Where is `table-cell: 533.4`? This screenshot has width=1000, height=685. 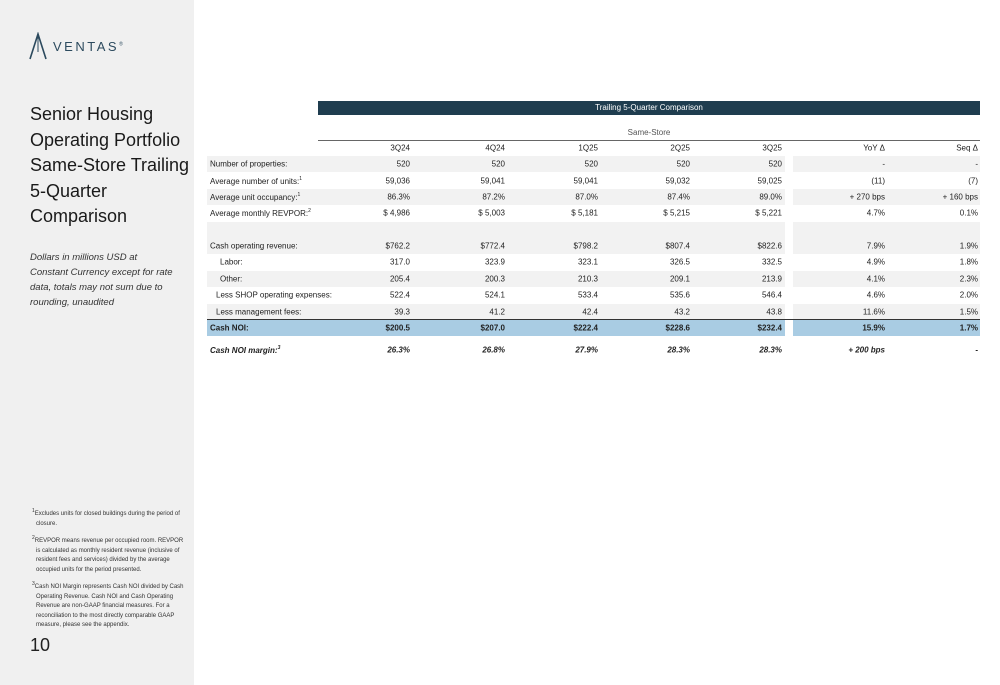
table-cell: 533.4 is located at coordinates (587, 295).